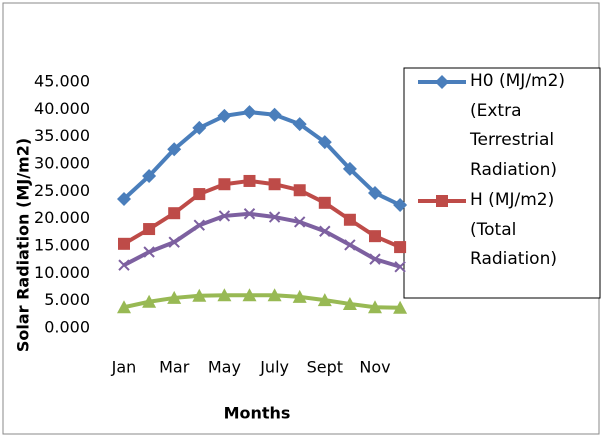 This screenshot has height=438, width=603. Describe the element at coordinates (325, 367) in the screenshot. I see `x-tick-label: Sept` at that location.